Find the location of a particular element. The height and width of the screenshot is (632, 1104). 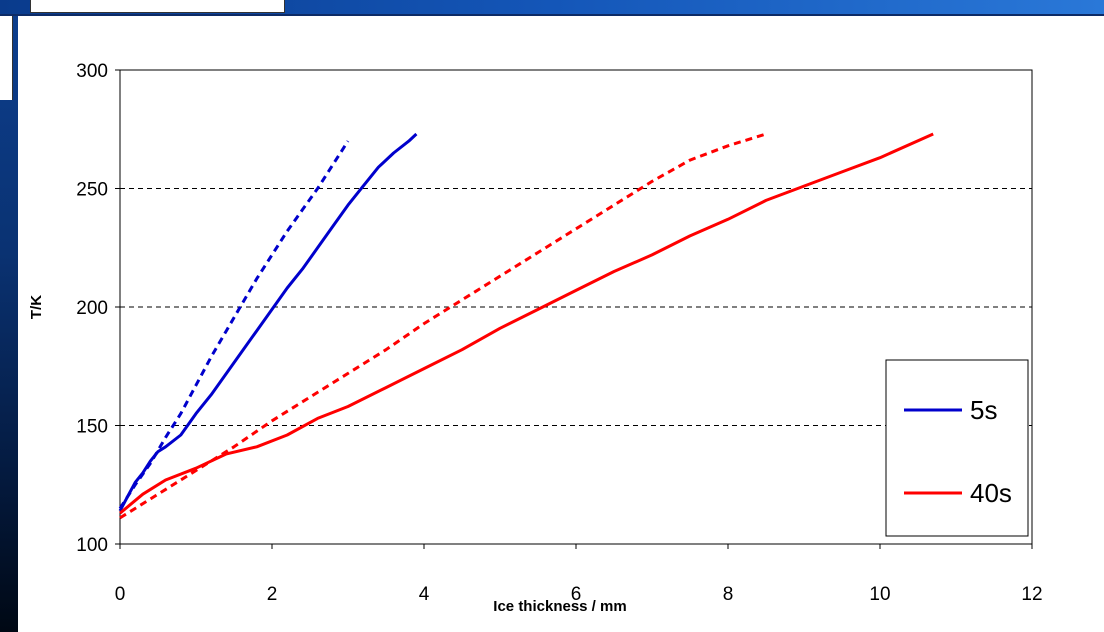

legend: 5s 40s is located at coordinates (957, 448).